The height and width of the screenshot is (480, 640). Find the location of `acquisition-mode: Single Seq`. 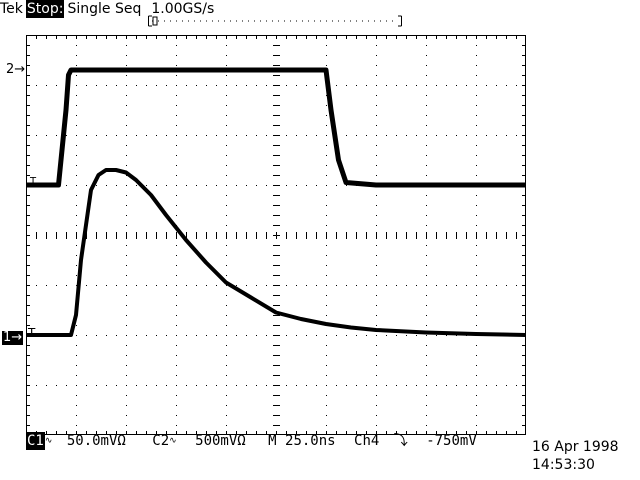

acquisition-mode: Single Seq is located at coordinates (104, 9).